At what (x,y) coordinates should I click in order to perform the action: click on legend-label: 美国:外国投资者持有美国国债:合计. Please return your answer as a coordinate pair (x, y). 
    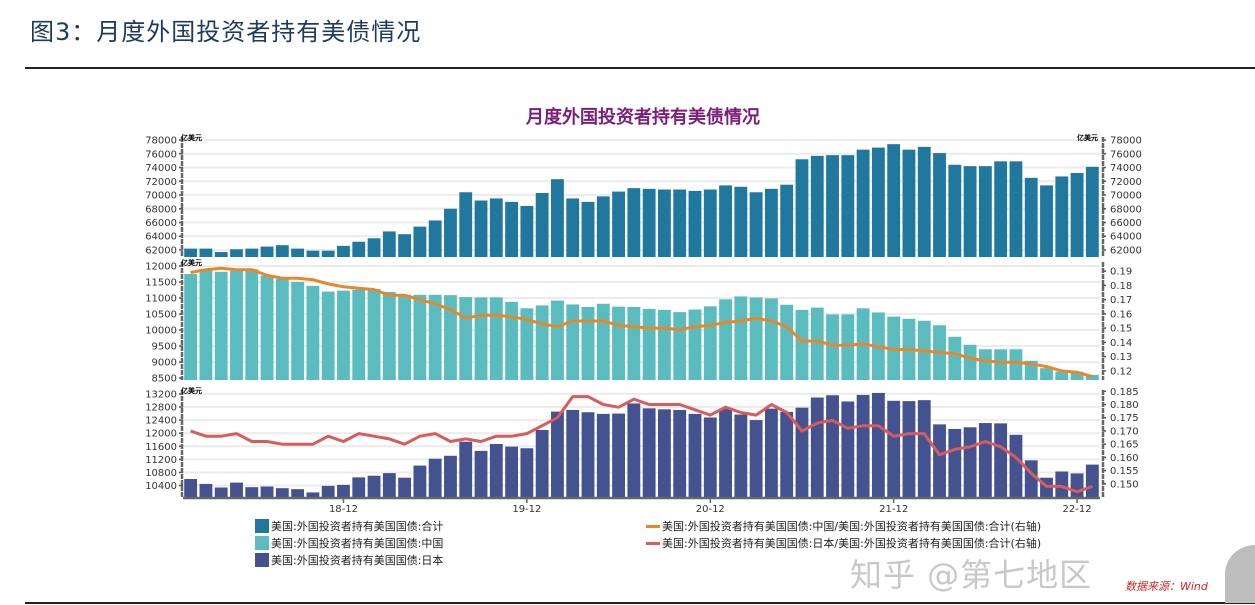
    Looking at the image, I should click on (357, 526).